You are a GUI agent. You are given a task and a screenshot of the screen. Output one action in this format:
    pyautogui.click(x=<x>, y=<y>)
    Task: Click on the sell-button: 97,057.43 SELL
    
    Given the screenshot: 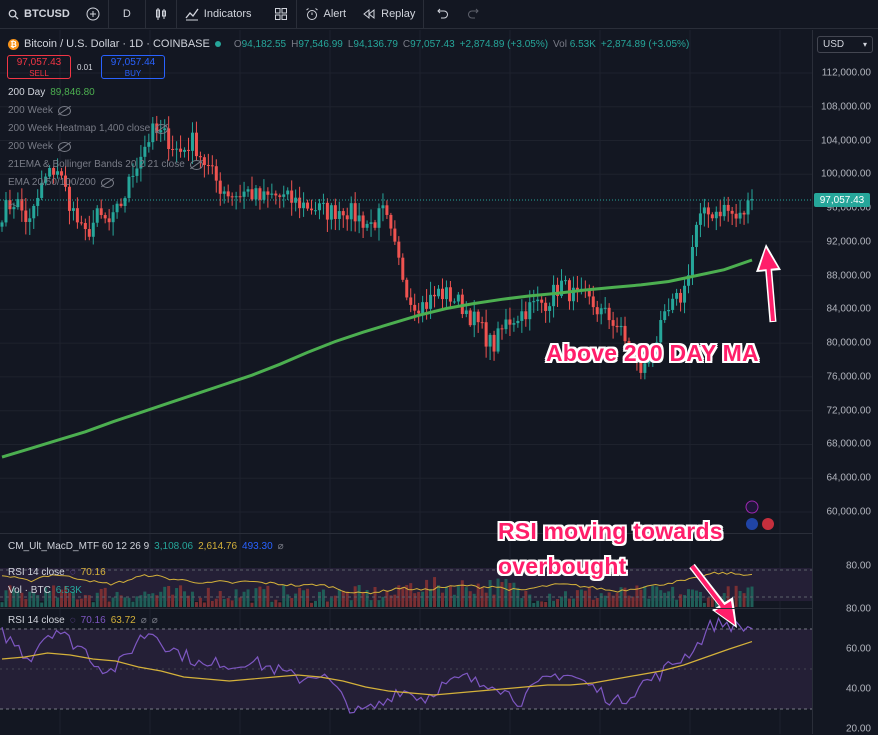 What is the action you would take?
    pyautogui.click(x=39, y=67)
    